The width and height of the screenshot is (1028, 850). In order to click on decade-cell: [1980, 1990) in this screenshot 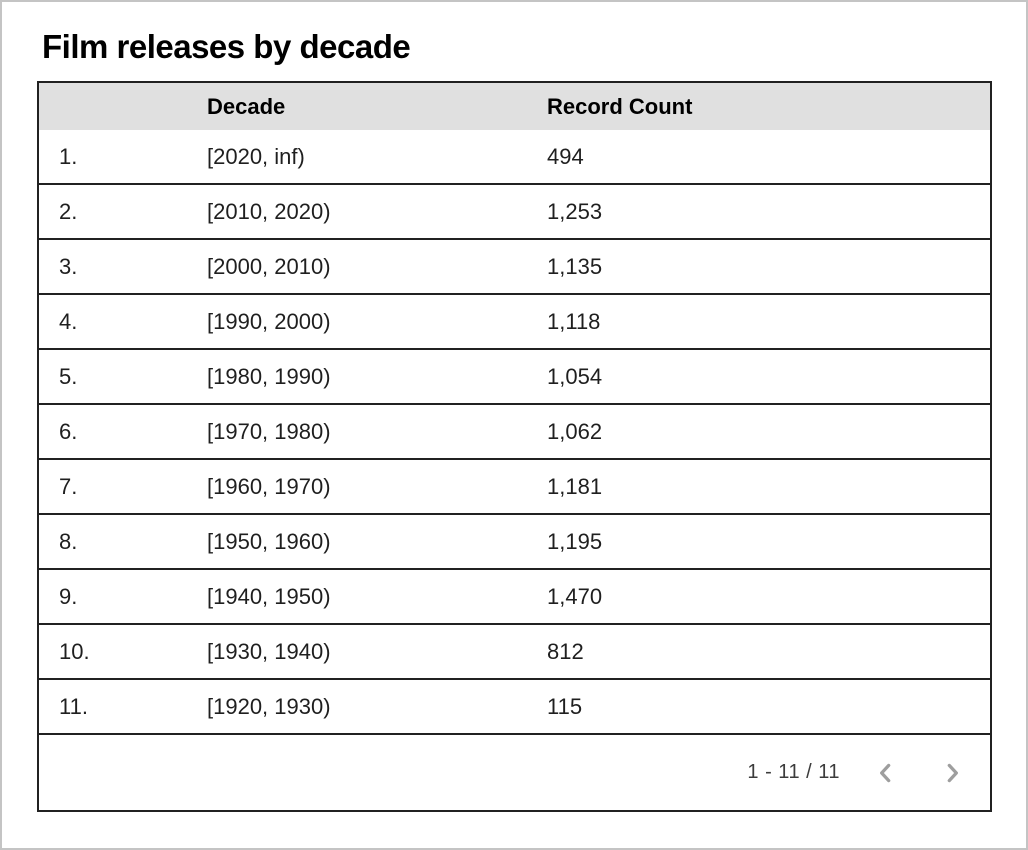, I will do `click(269, 376)`.